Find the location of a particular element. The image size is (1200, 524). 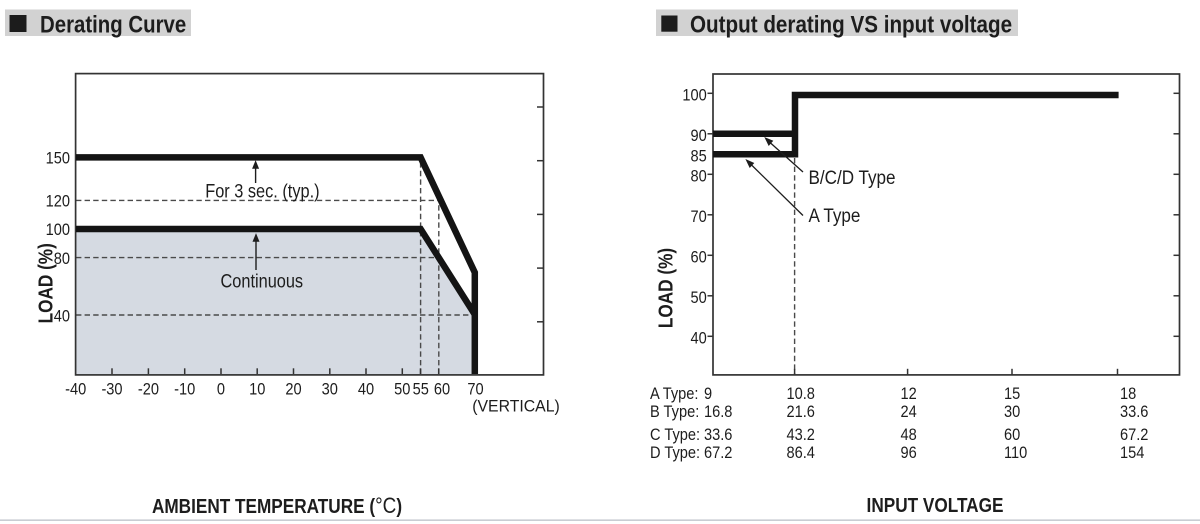

svg-text: 10 is located at coordinates (257, 390).